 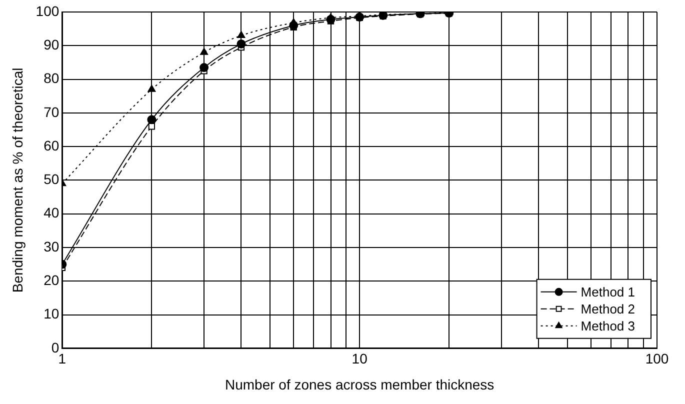 What do you see at coordinates (52, 179) in the screenshot?
I see `y-tick-label: 50` at bounding box center [52, 179].